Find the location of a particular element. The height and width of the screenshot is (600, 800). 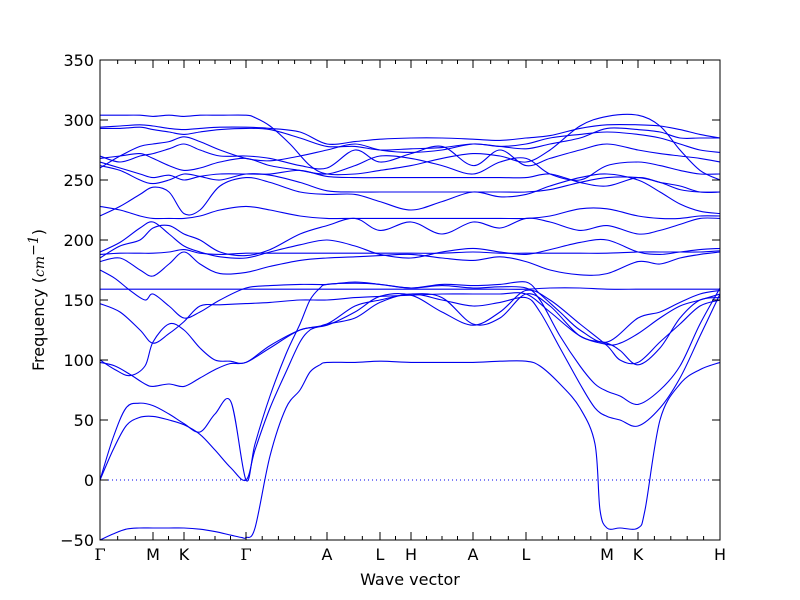

y-tick-labels: −50 0 50 100 150 200 250 300 350 is located at coordinates (77, 300).